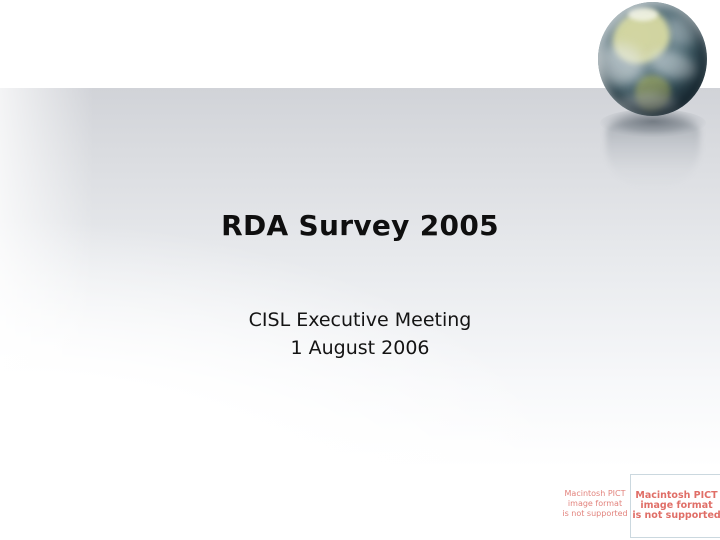 This screenshot has width=720, height=540. Describe the element at coordinates (653, 153) in the screenshot. I see `globe-reflection` at that location.